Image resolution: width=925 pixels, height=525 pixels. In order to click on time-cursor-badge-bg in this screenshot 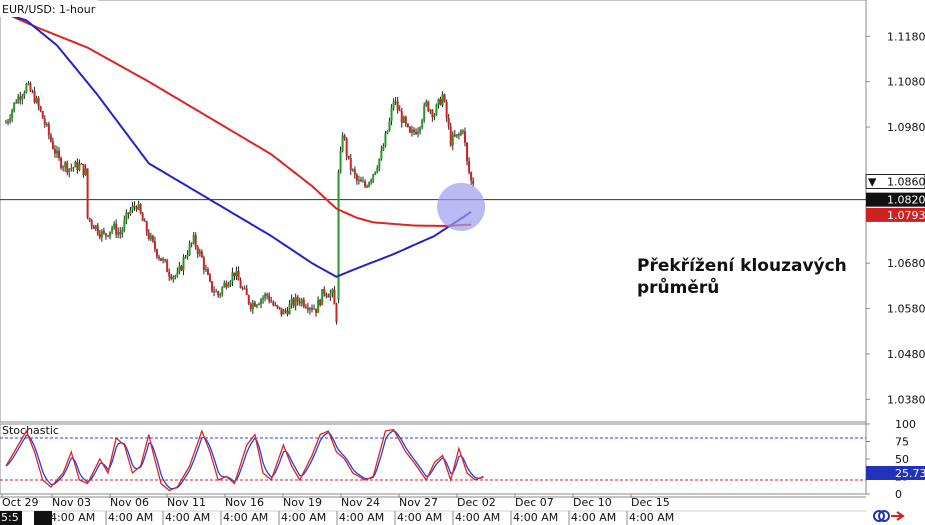, I will do `click(11, 518)`.